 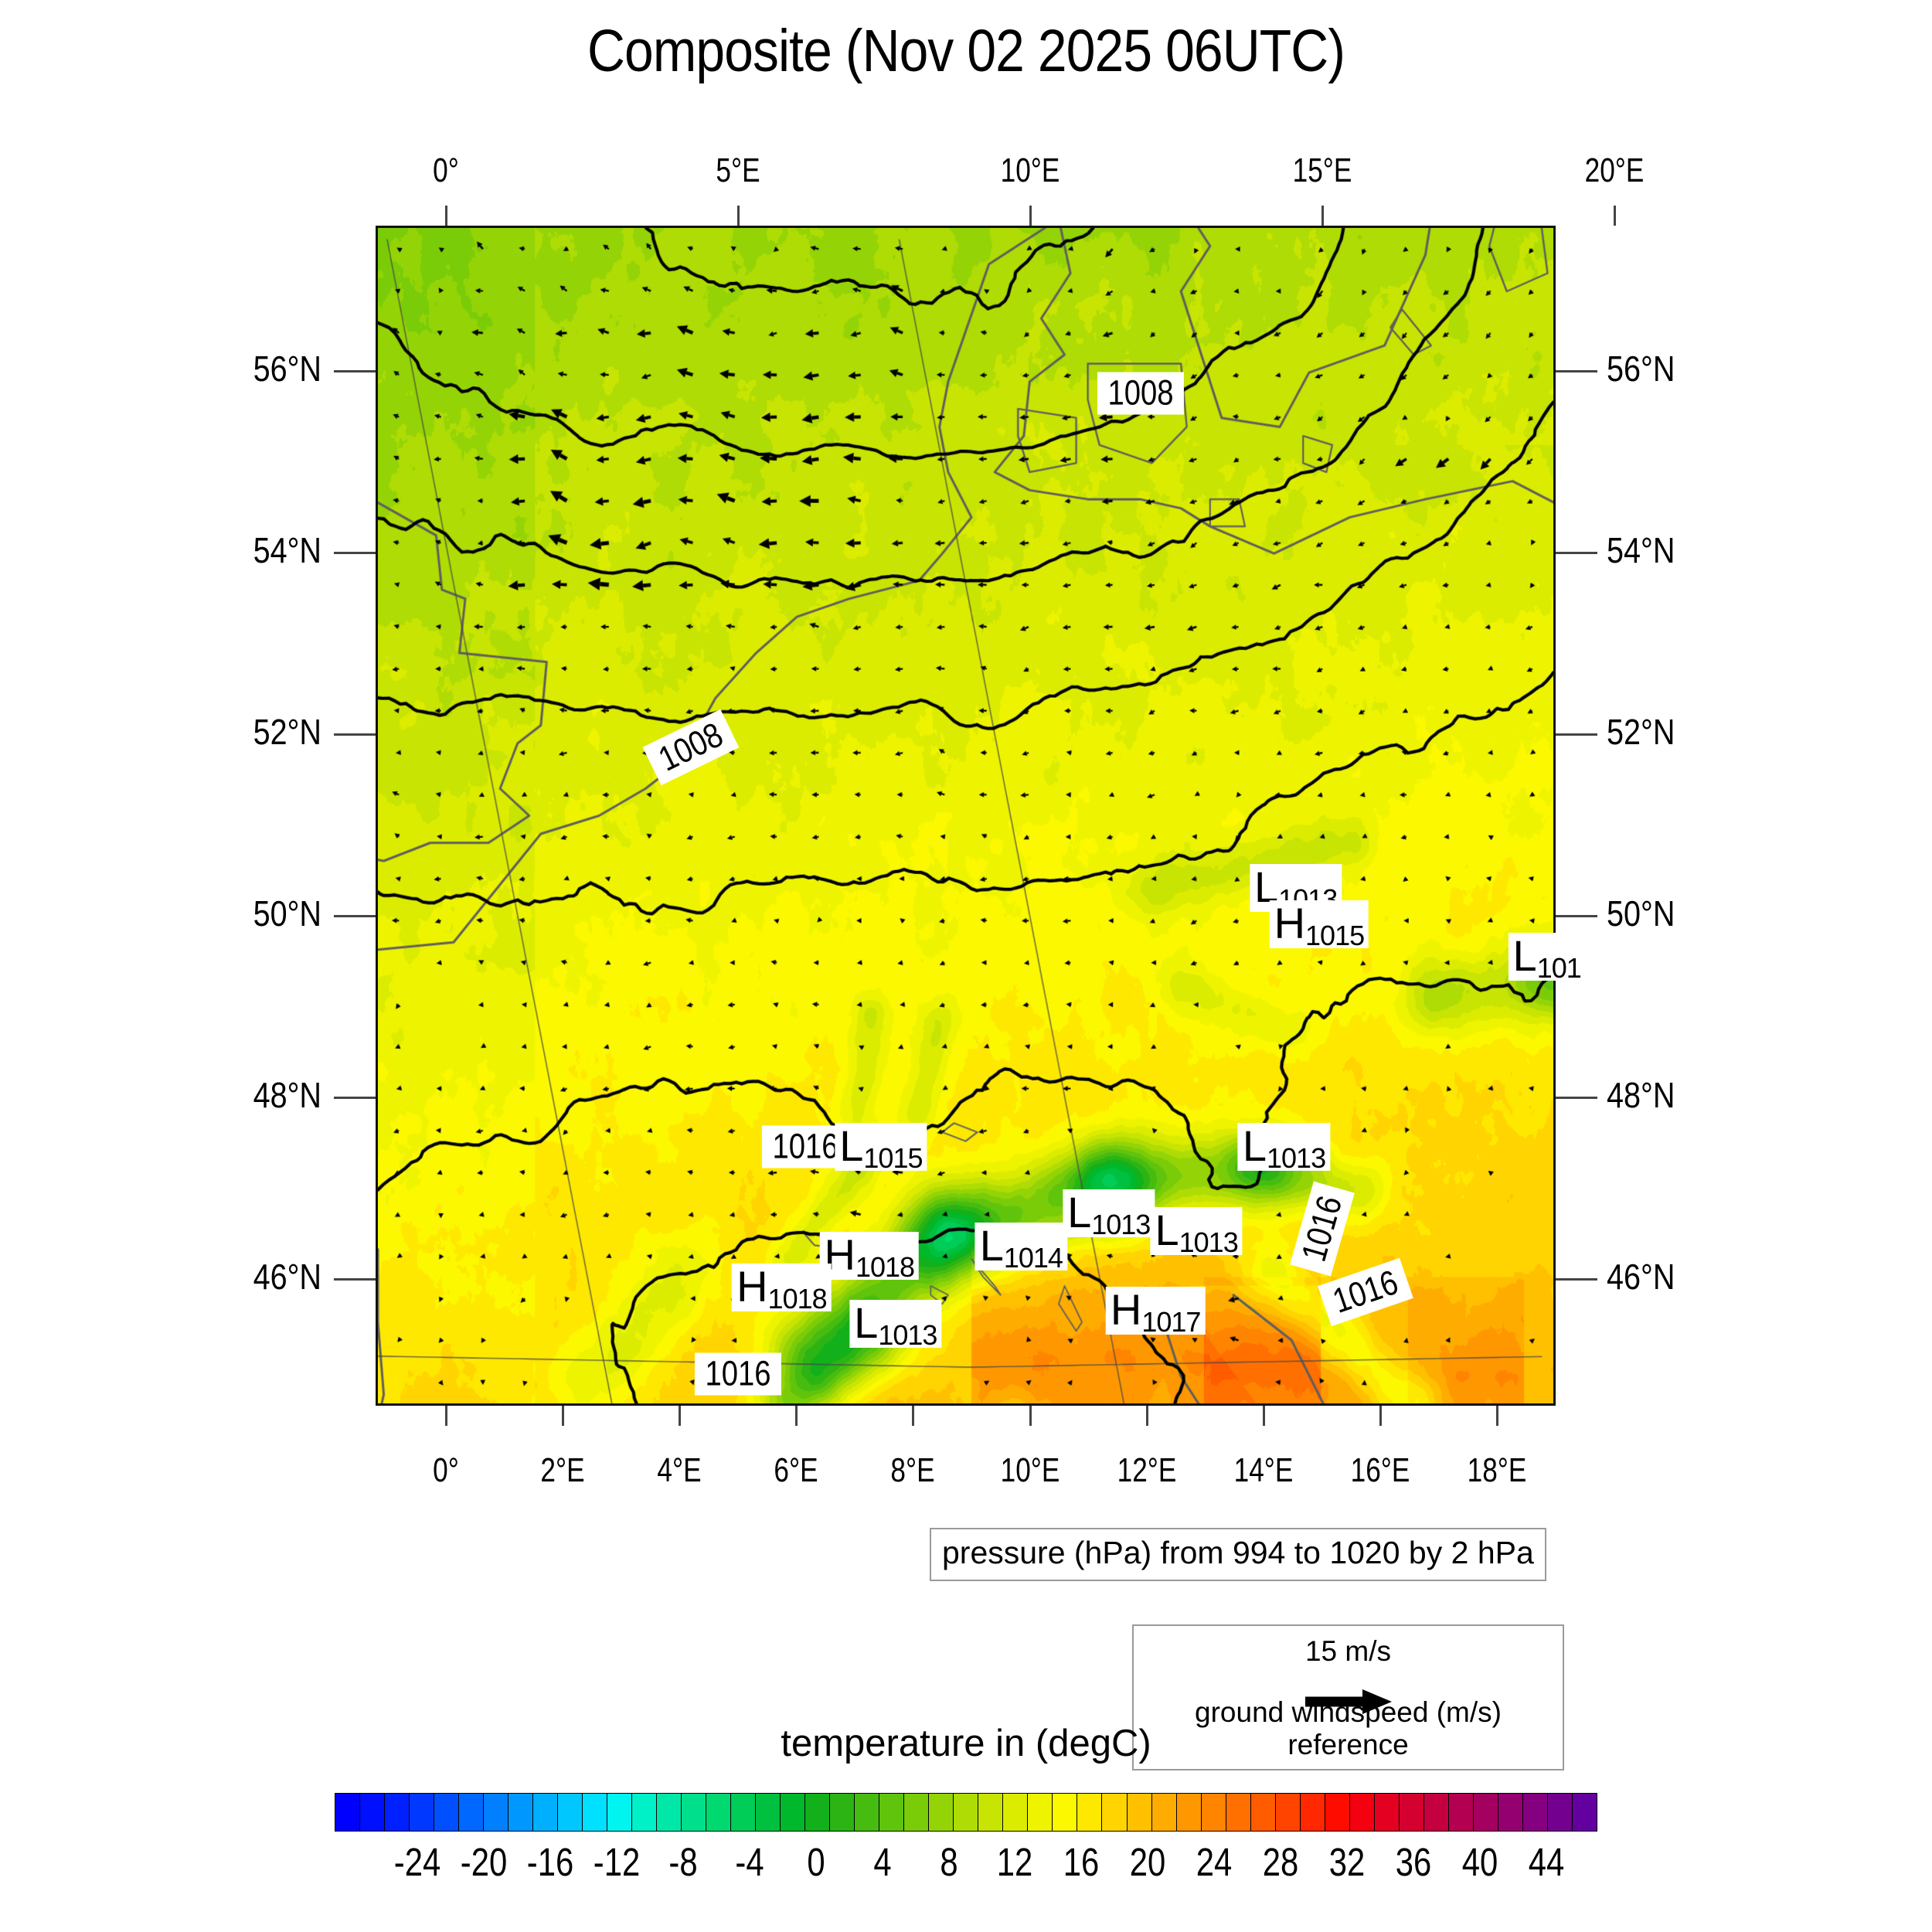 What do you see at coordinates (796, 1470) in the screenshot?
I see `bottom-axis-label: 6°E` at bounding box center [796, 1470].